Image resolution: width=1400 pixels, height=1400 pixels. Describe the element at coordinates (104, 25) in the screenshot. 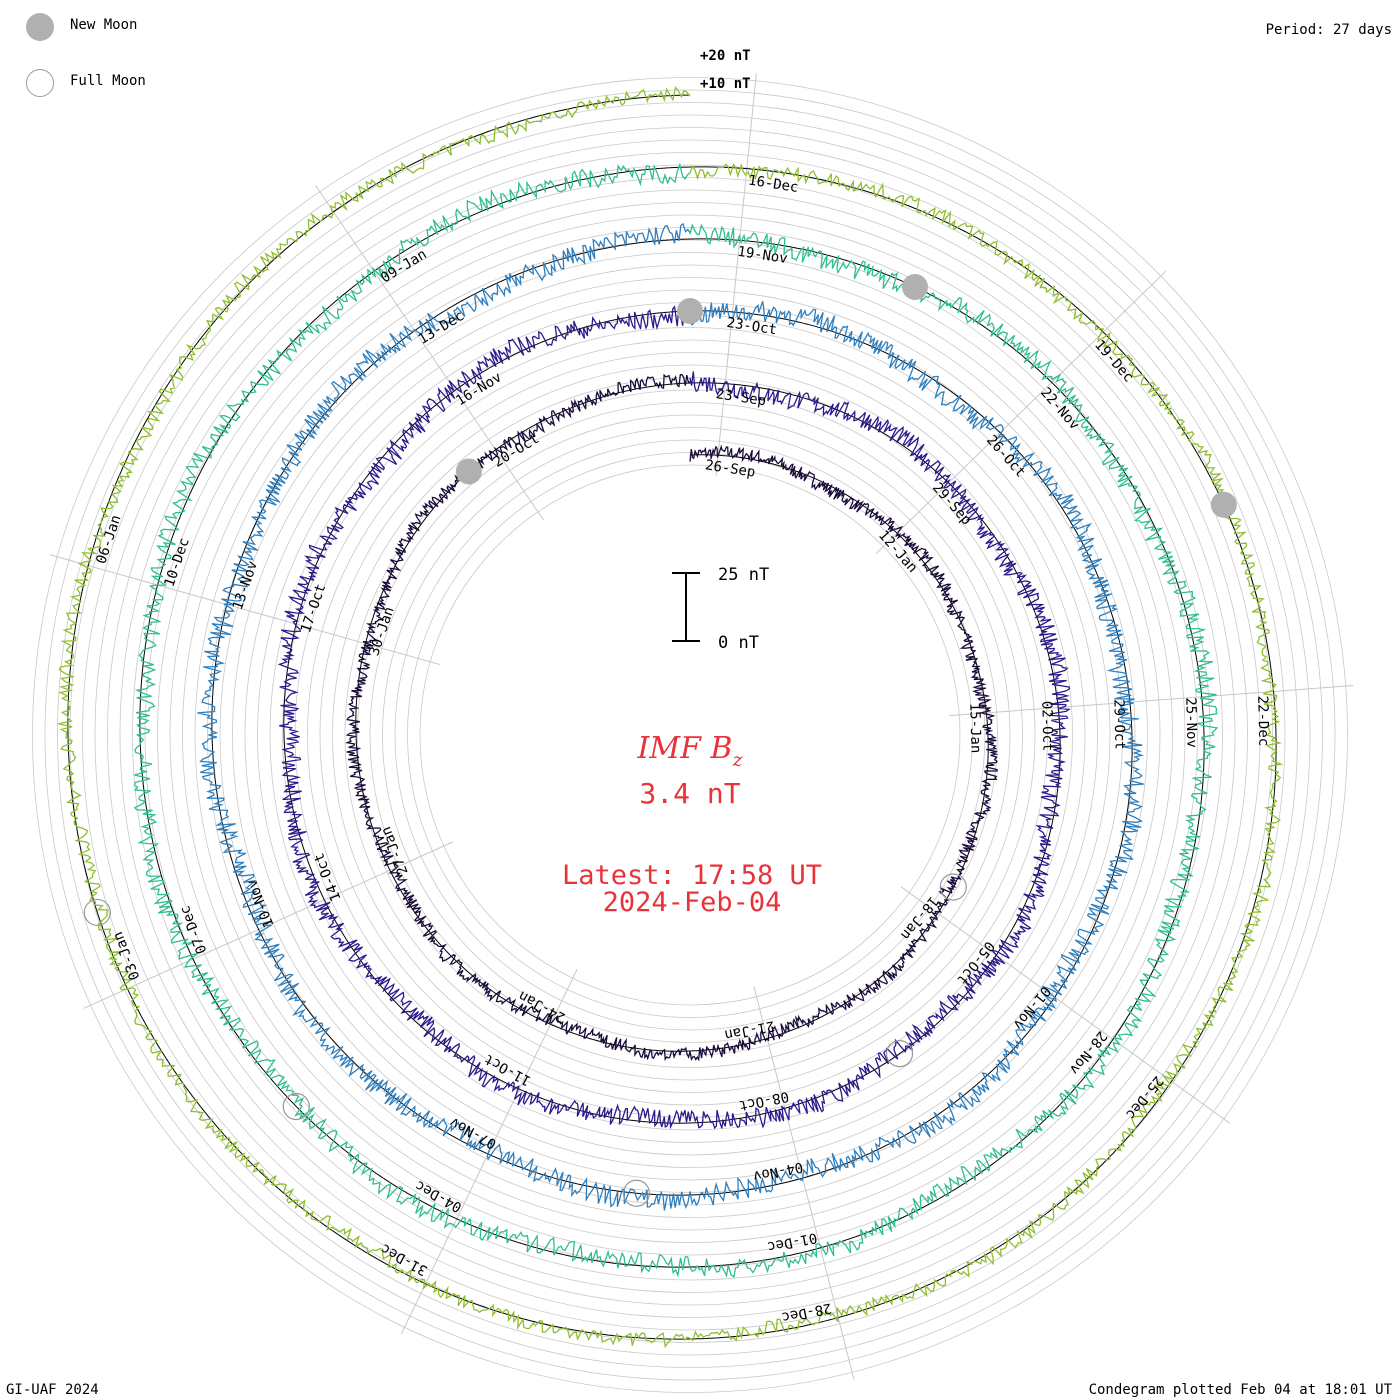

I see `new-moon-label: New Moon` at that location.